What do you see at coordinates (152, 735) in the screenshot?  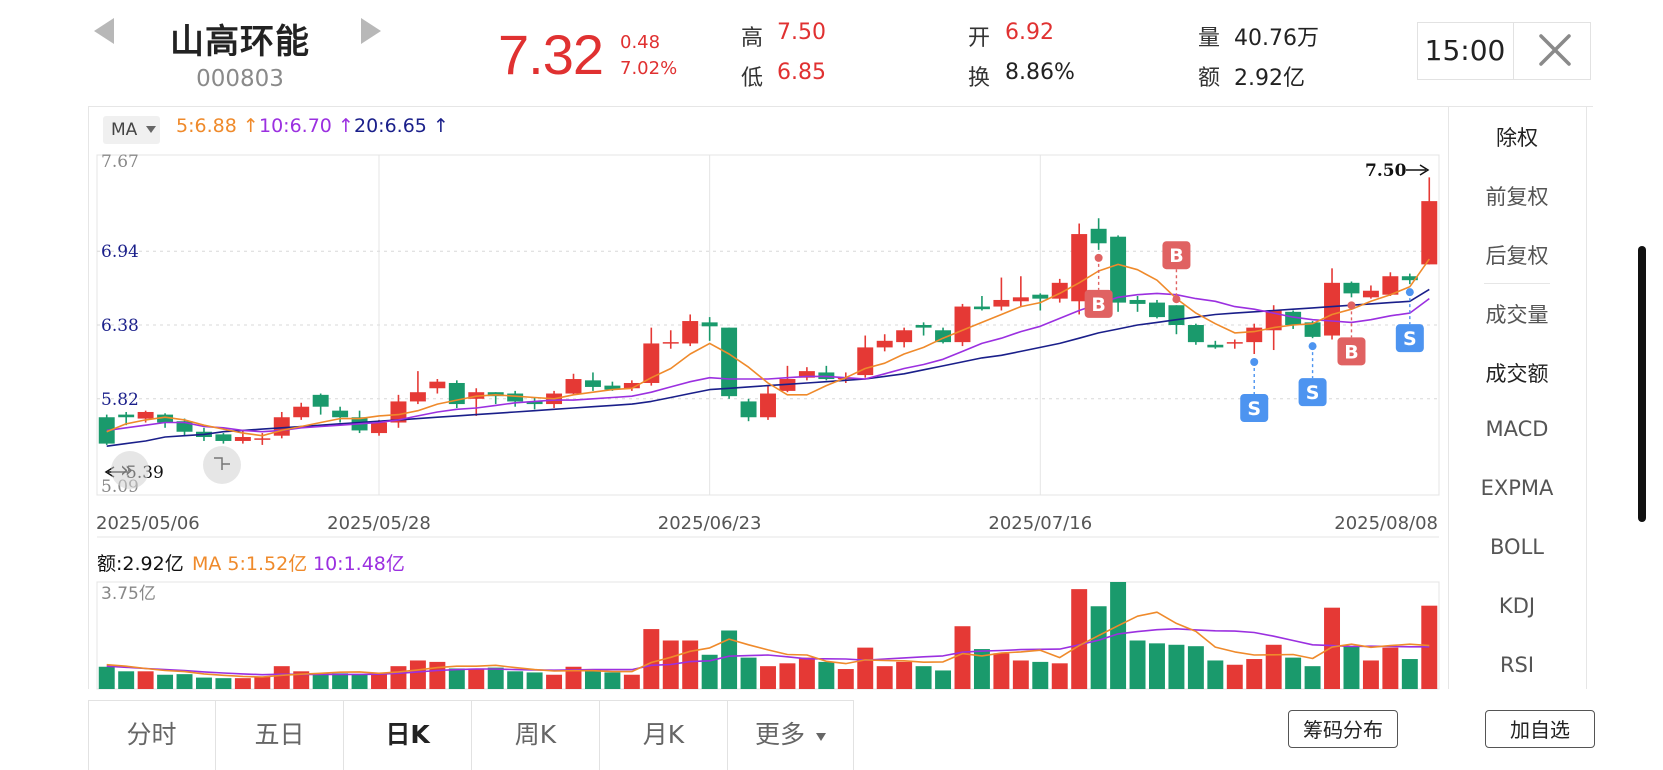 I see `tab-intraday: 分时` at bounding box center [152, 735].